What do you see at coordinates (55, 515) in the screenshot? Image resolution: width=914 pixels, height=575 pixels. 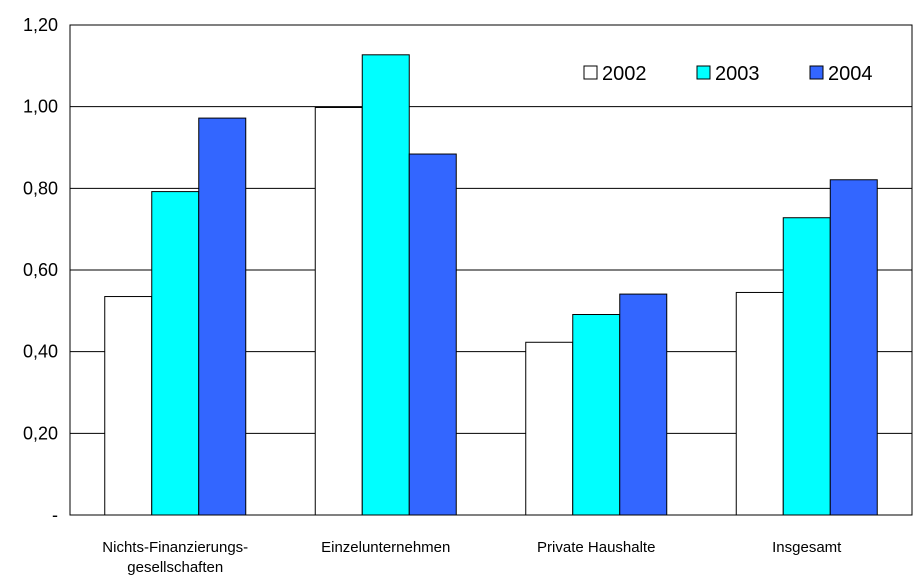 I see `y-tick-label: -` at bounding box center [55, 515].